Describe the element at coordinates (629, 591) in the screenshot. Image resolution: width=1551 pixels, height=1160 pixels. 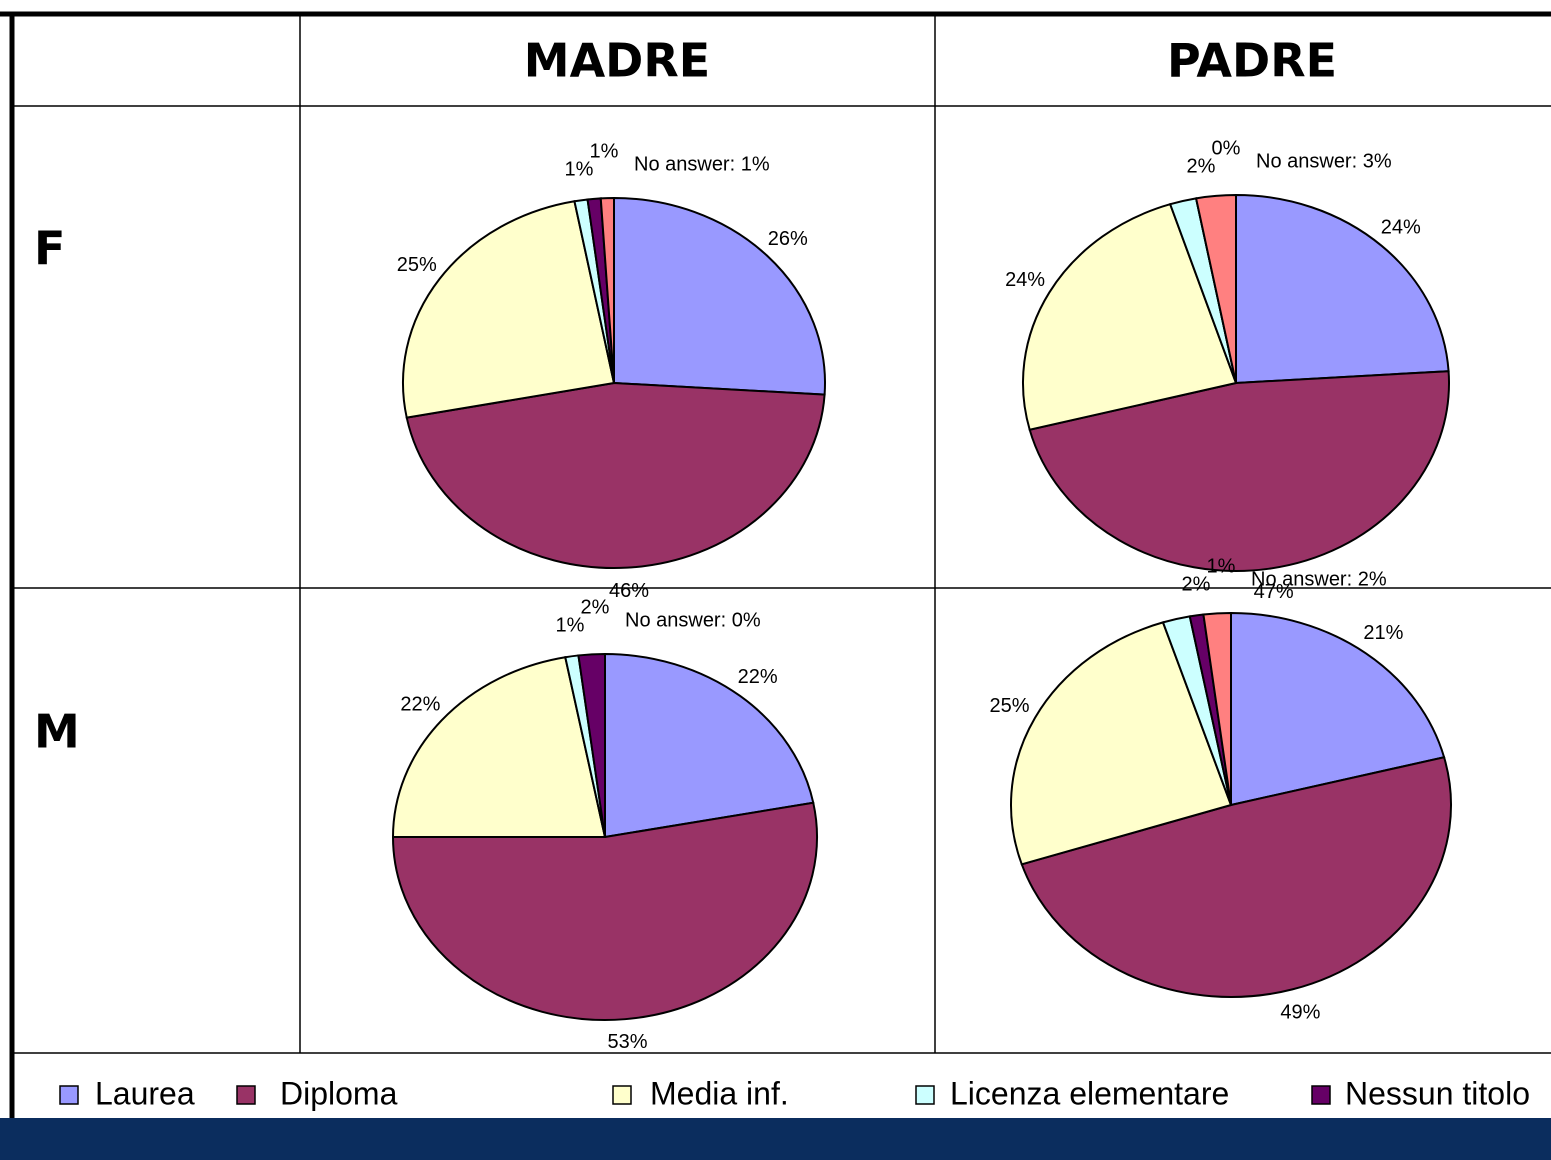
I see `data-label: 46%` at that location.